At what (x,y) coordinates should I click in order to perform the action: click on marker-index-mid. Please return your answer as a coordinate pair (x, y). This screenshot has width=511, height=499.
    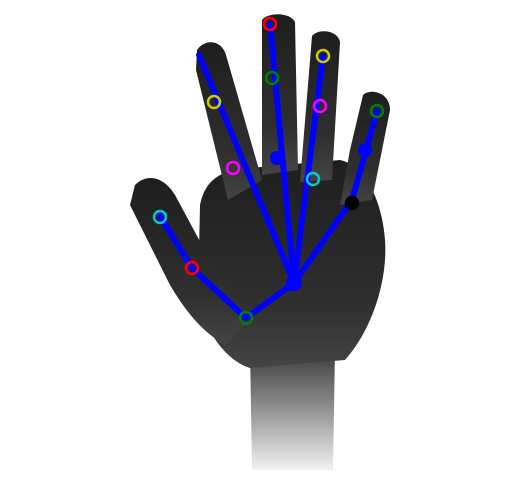
    Looking at the image, I should click on (214, 102).